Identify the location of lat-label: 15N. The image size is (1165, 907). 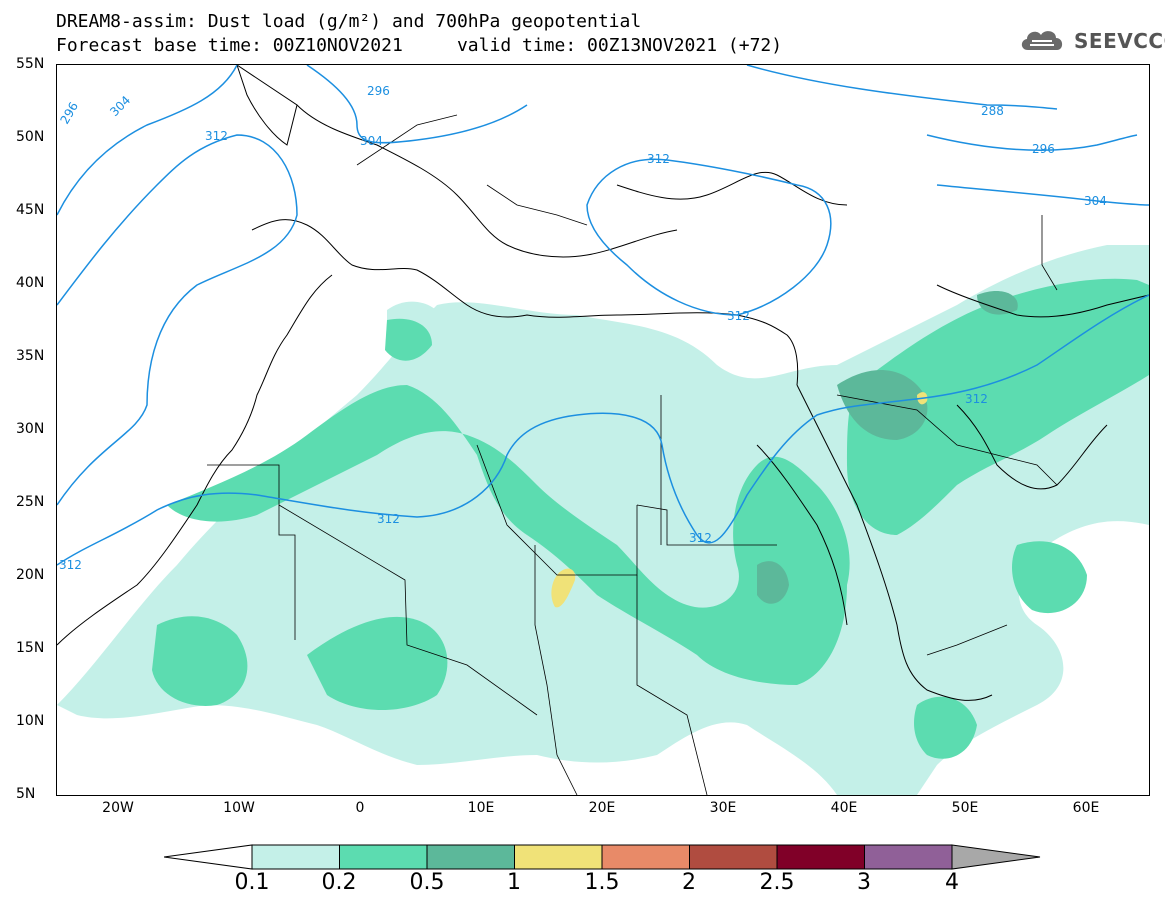
(30, 648).